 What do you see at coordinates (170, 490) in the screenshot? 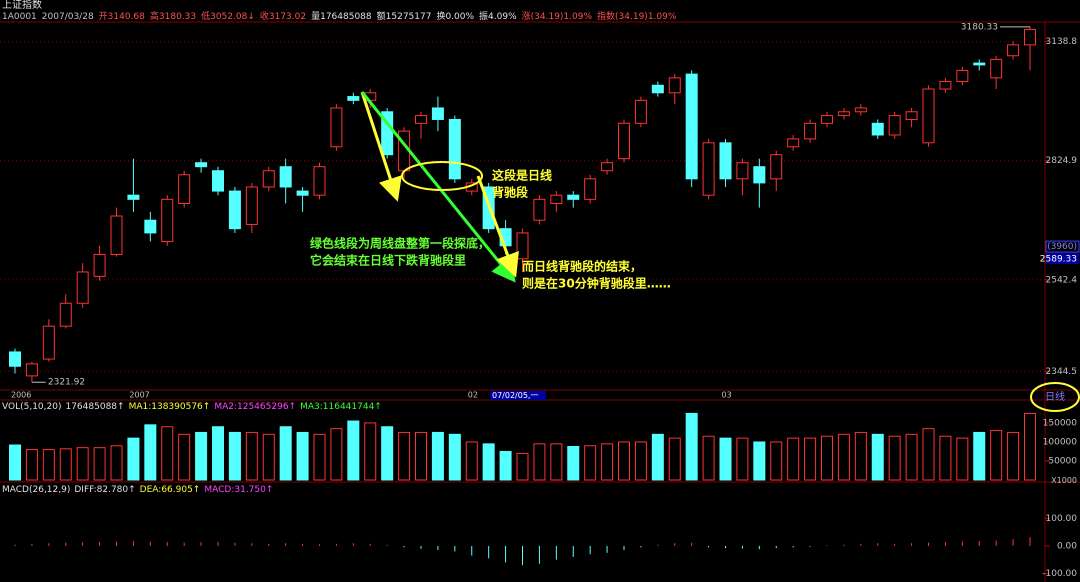
I see `legend-item: DEA:66.905↑` at bounding box center [170, 490].